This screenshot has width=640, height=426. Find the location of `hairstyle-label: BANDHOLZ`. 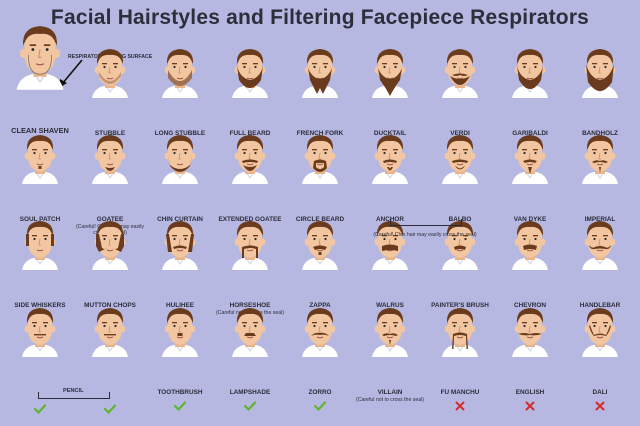

hairstyle-label: BANDHOLZ is located at coordinates (600, 133).